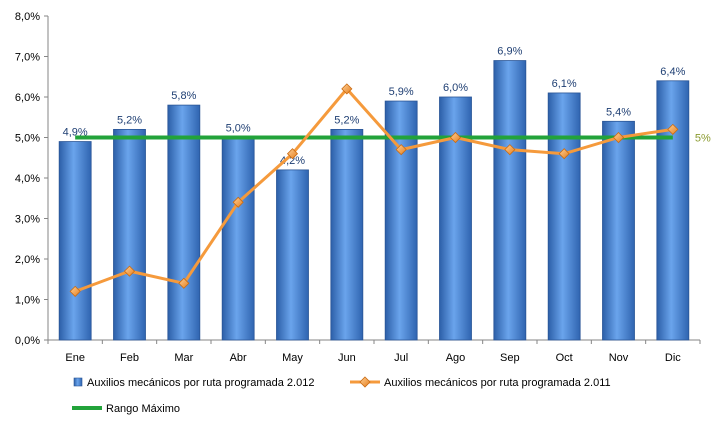 The height and width of the screenshot is (434, 711). I want to click on x-tick-label: Nov, so click(619, 358).